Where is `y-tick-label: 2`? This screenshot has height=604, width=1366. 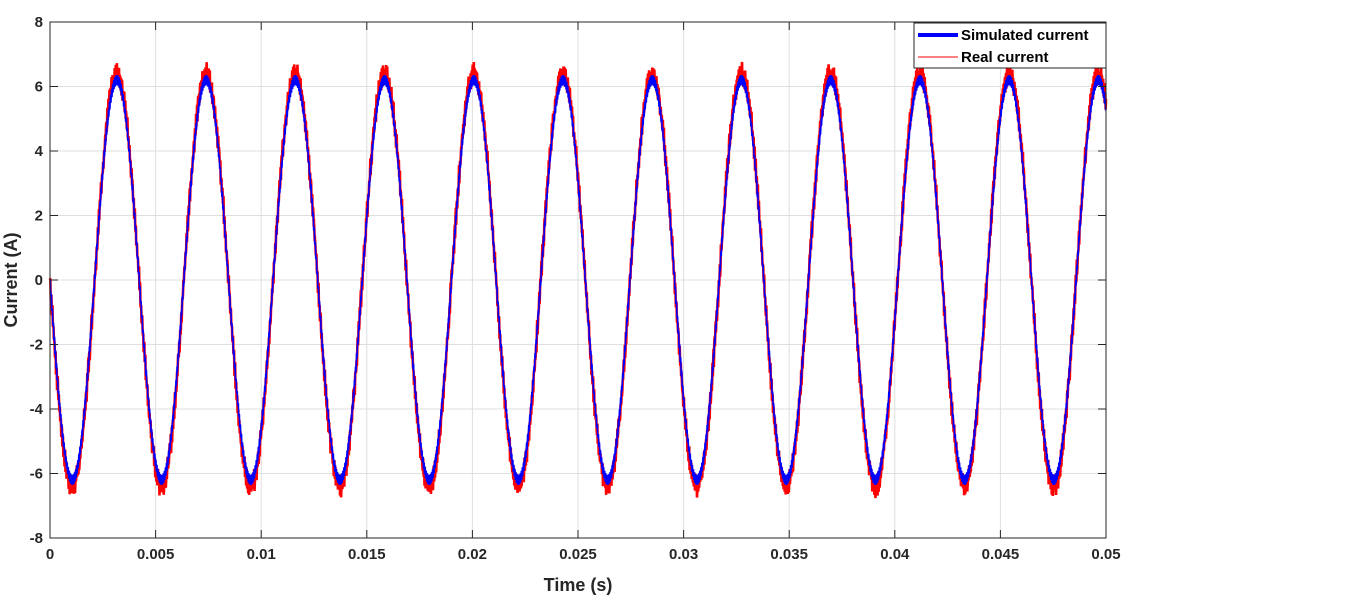 y-tick-label: 2 is located at coordinates (39, 216).